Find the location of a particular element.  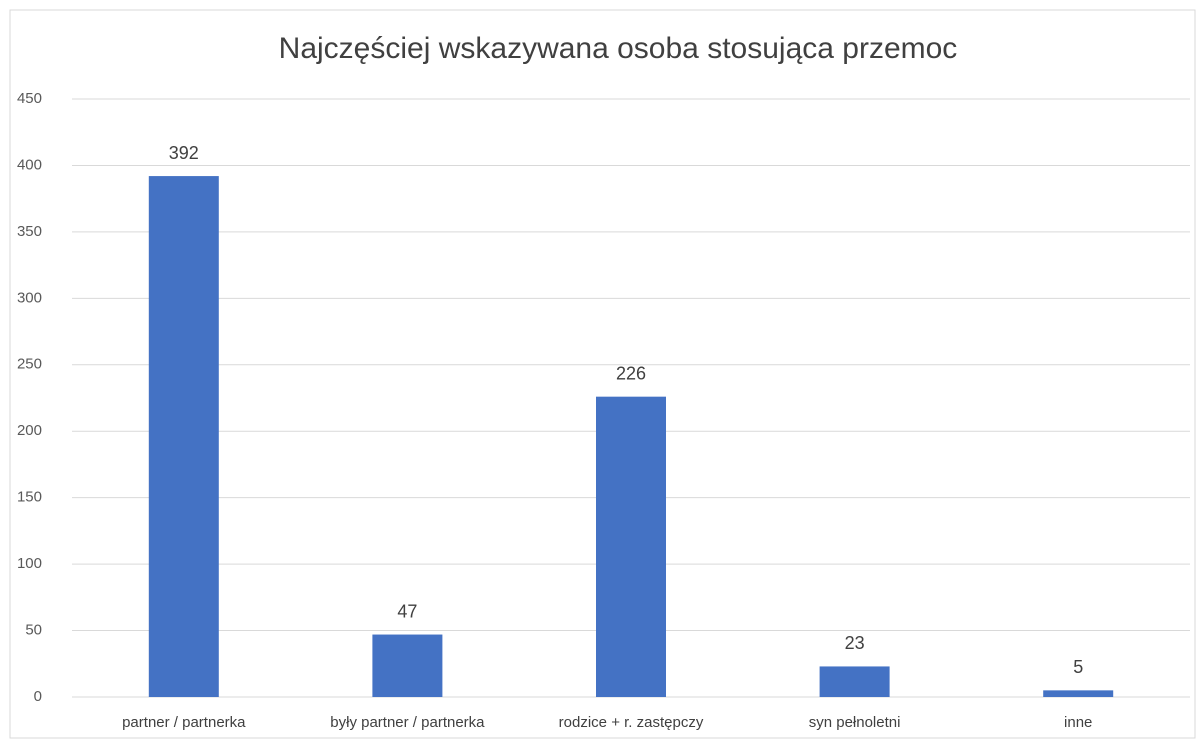

data-label: 47 is located at coordinates (407, 611).